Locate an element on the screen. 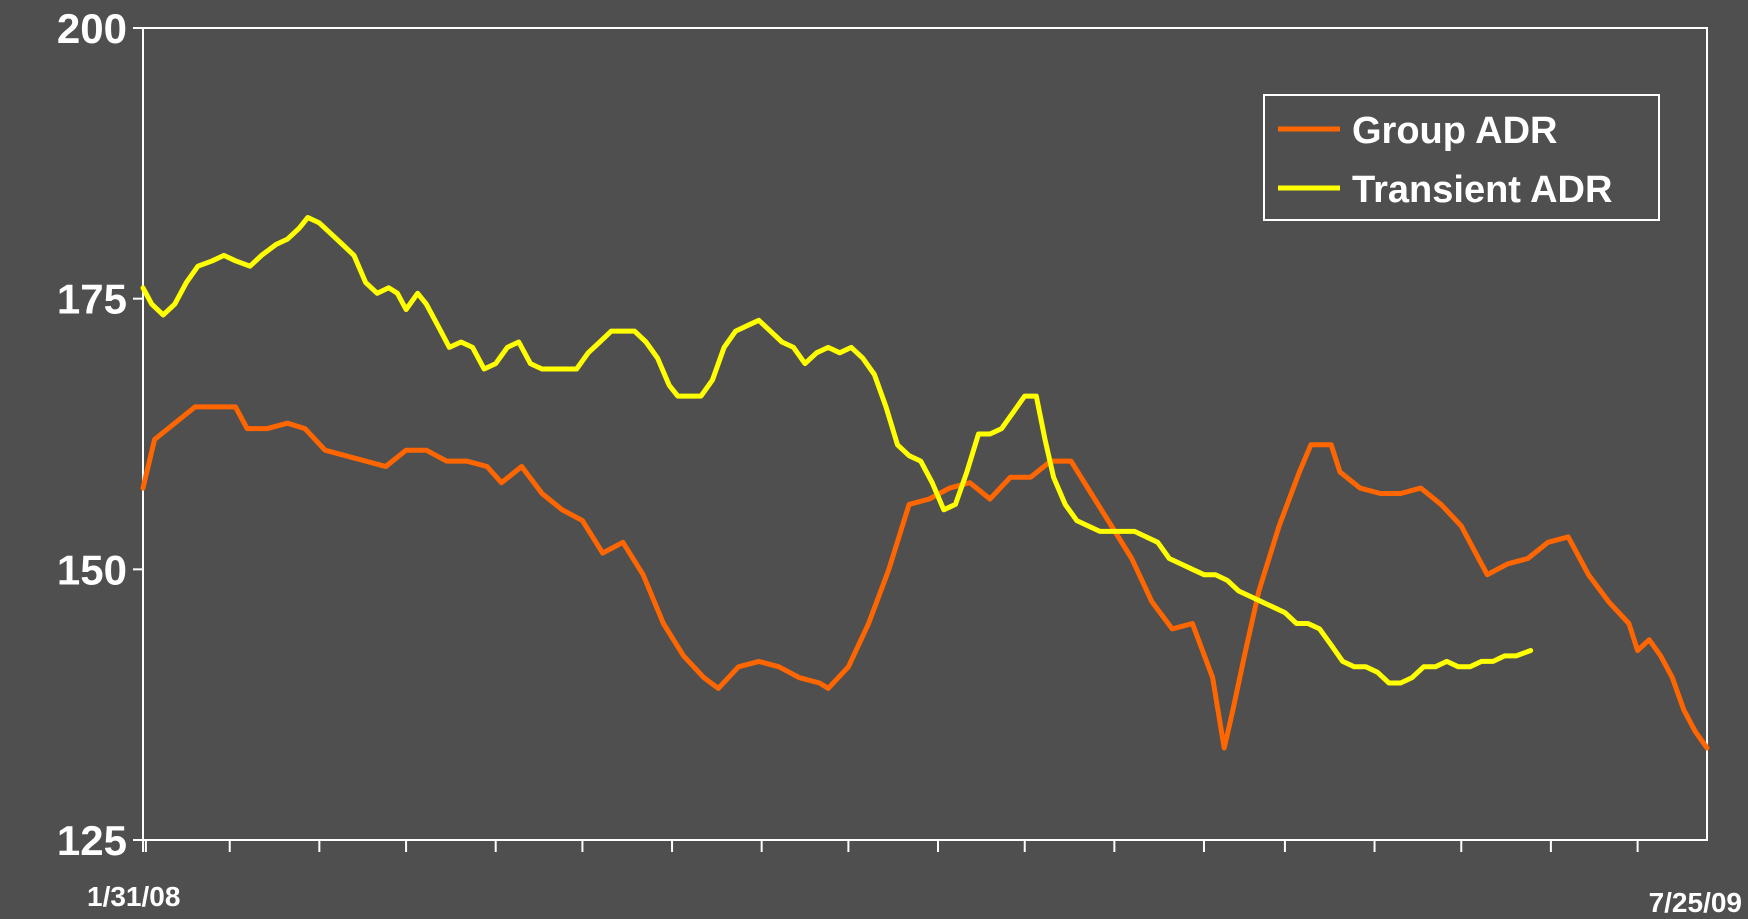 The height and width of the screenshot is (919, 1748). x-axis is located at coordinates (890, 846).